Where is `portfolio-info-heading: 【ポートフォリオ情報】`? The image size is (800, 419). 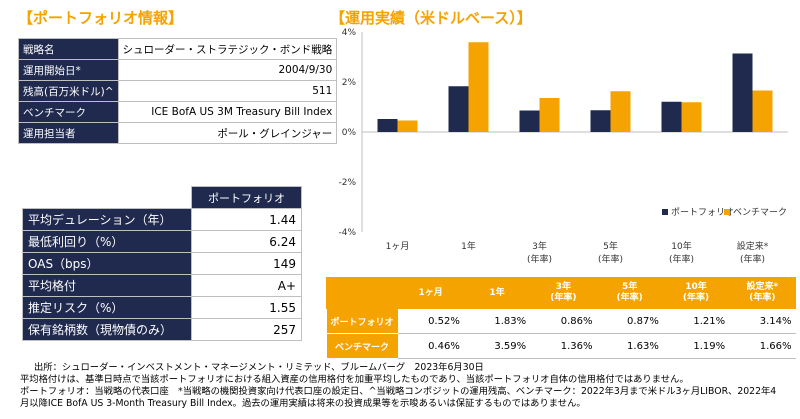 portfolio-info-heading: 【ポートフォリオ情報】 is located at coordinates (101, 18).